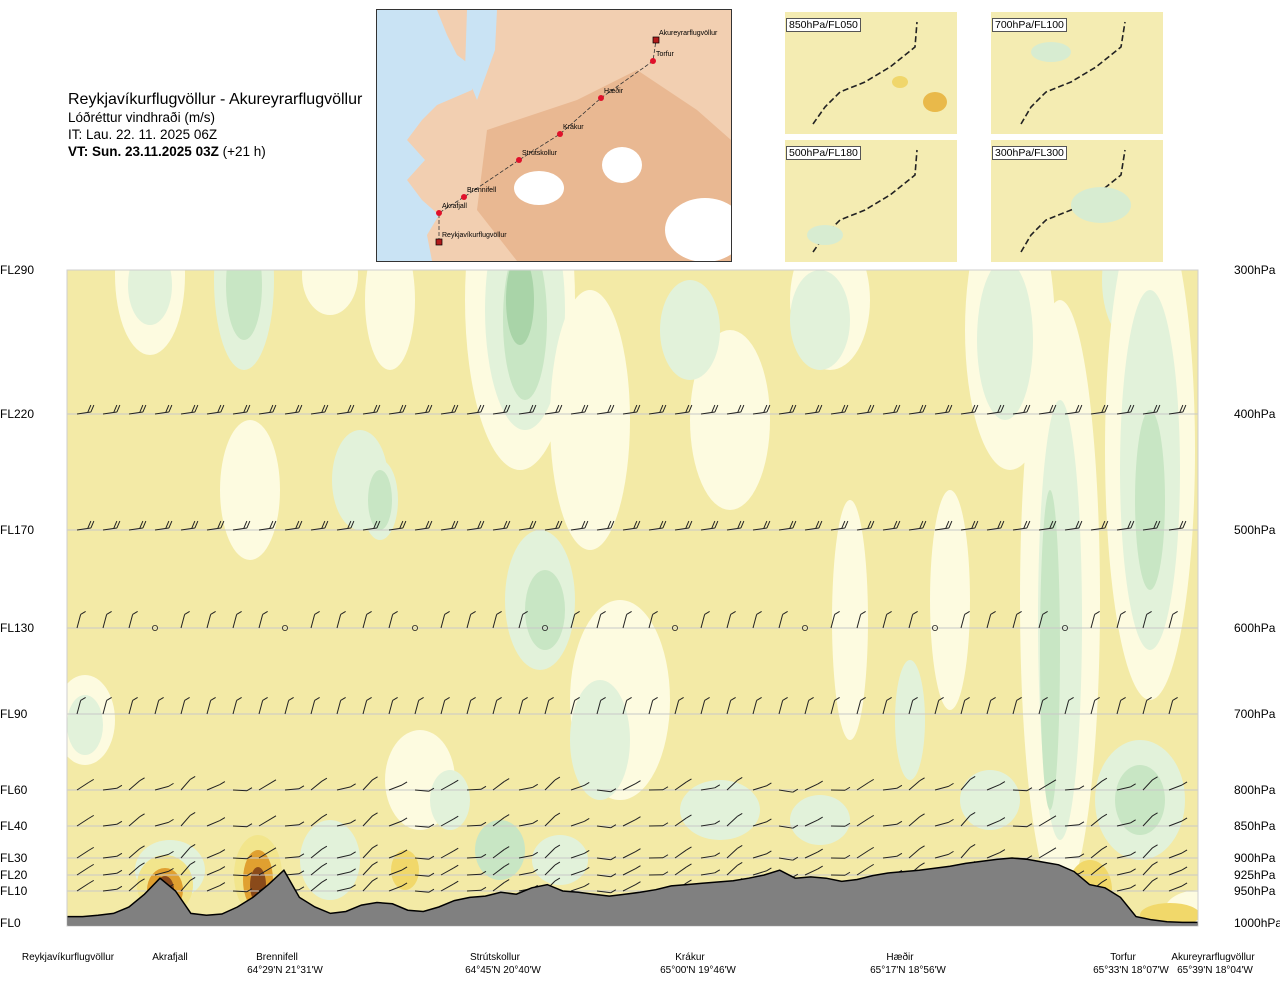 Image resolution: width=1280 pixels, height=981 pixels. I want to click on map-point-label: Krákur, so click(573, 127).